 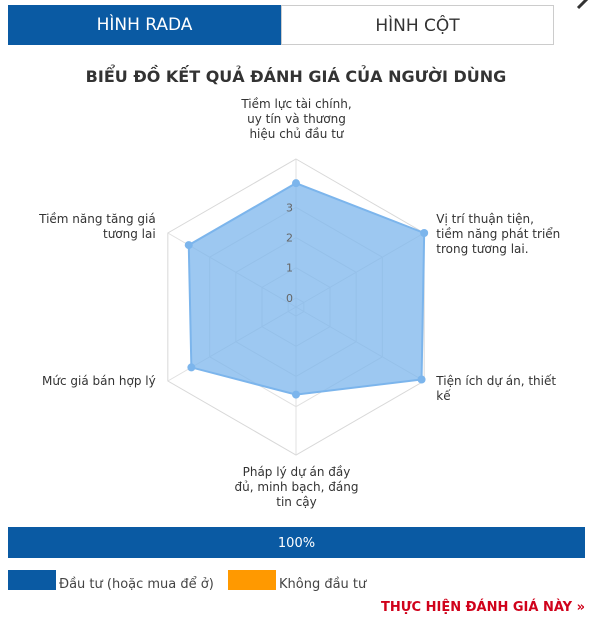 I want to click on category-label: Mức giá bán hợp lý, so click(x=99, y=381).